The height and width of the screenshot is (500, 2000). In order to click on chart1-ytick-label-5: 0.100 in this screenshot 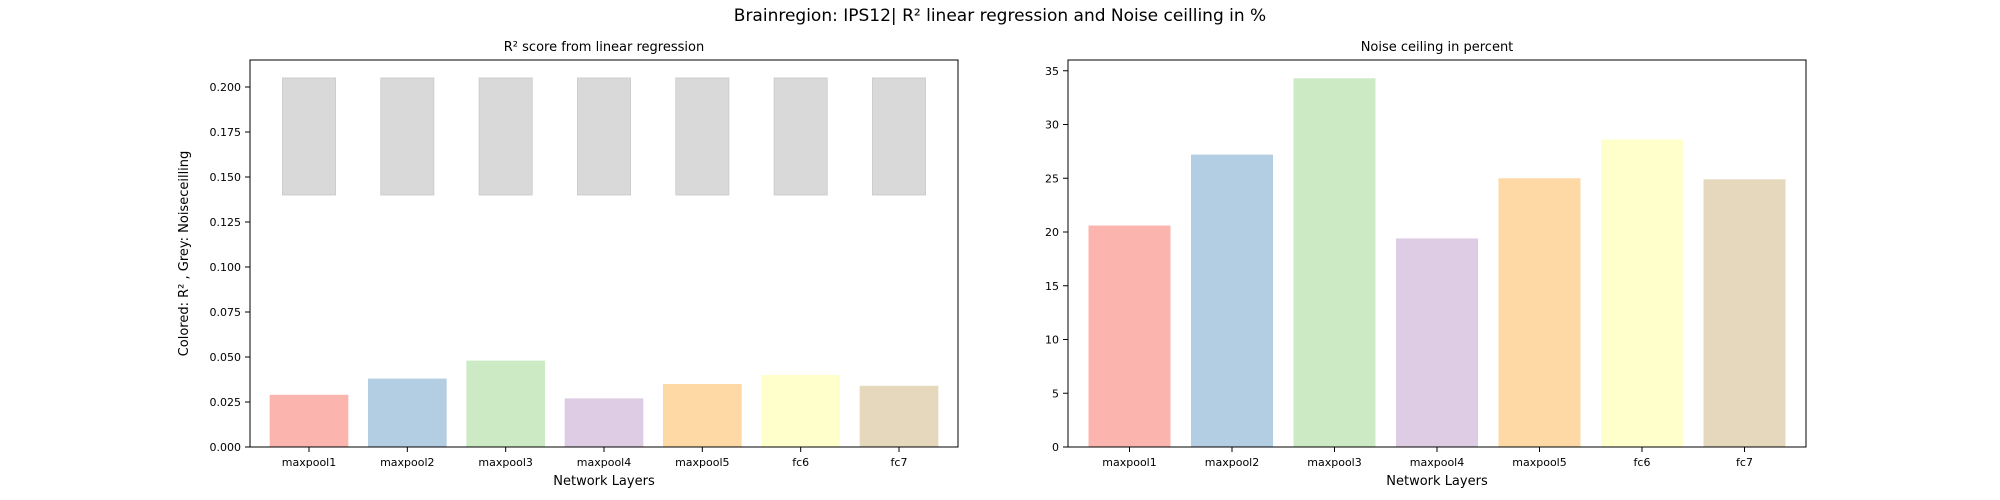, I will do `click(226, 267)`.